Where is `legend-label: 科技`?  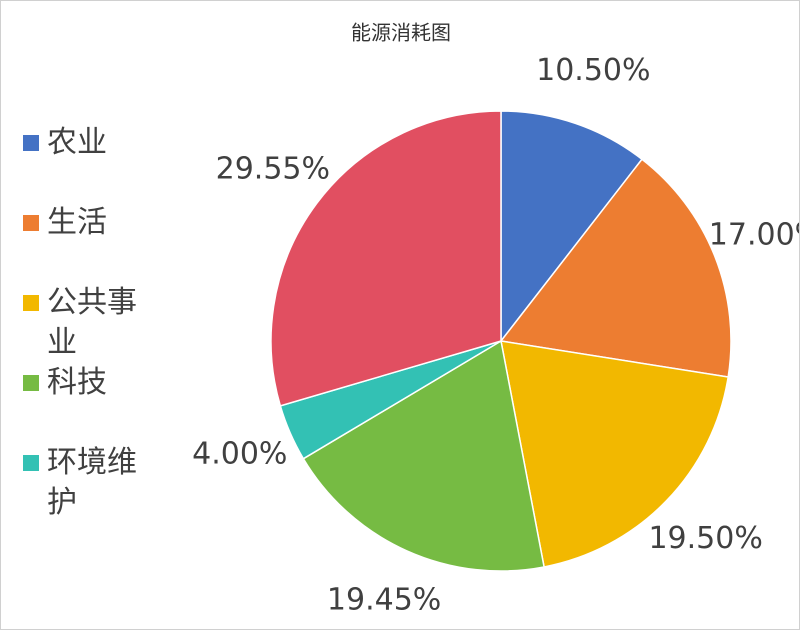
legend-label: 科技 is located at coordinates (77, 382).